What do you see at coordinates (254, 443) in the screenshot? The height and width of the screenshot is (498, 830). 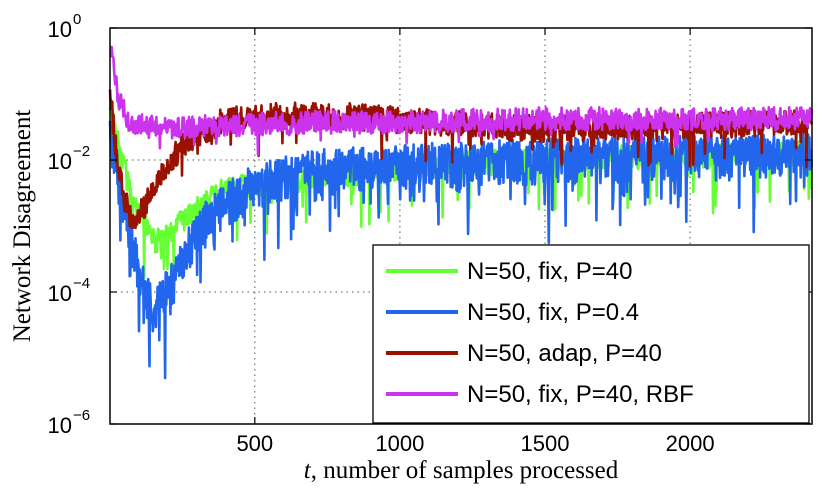 I see `x-tick-label: 500` at bounding box center [254, 443].